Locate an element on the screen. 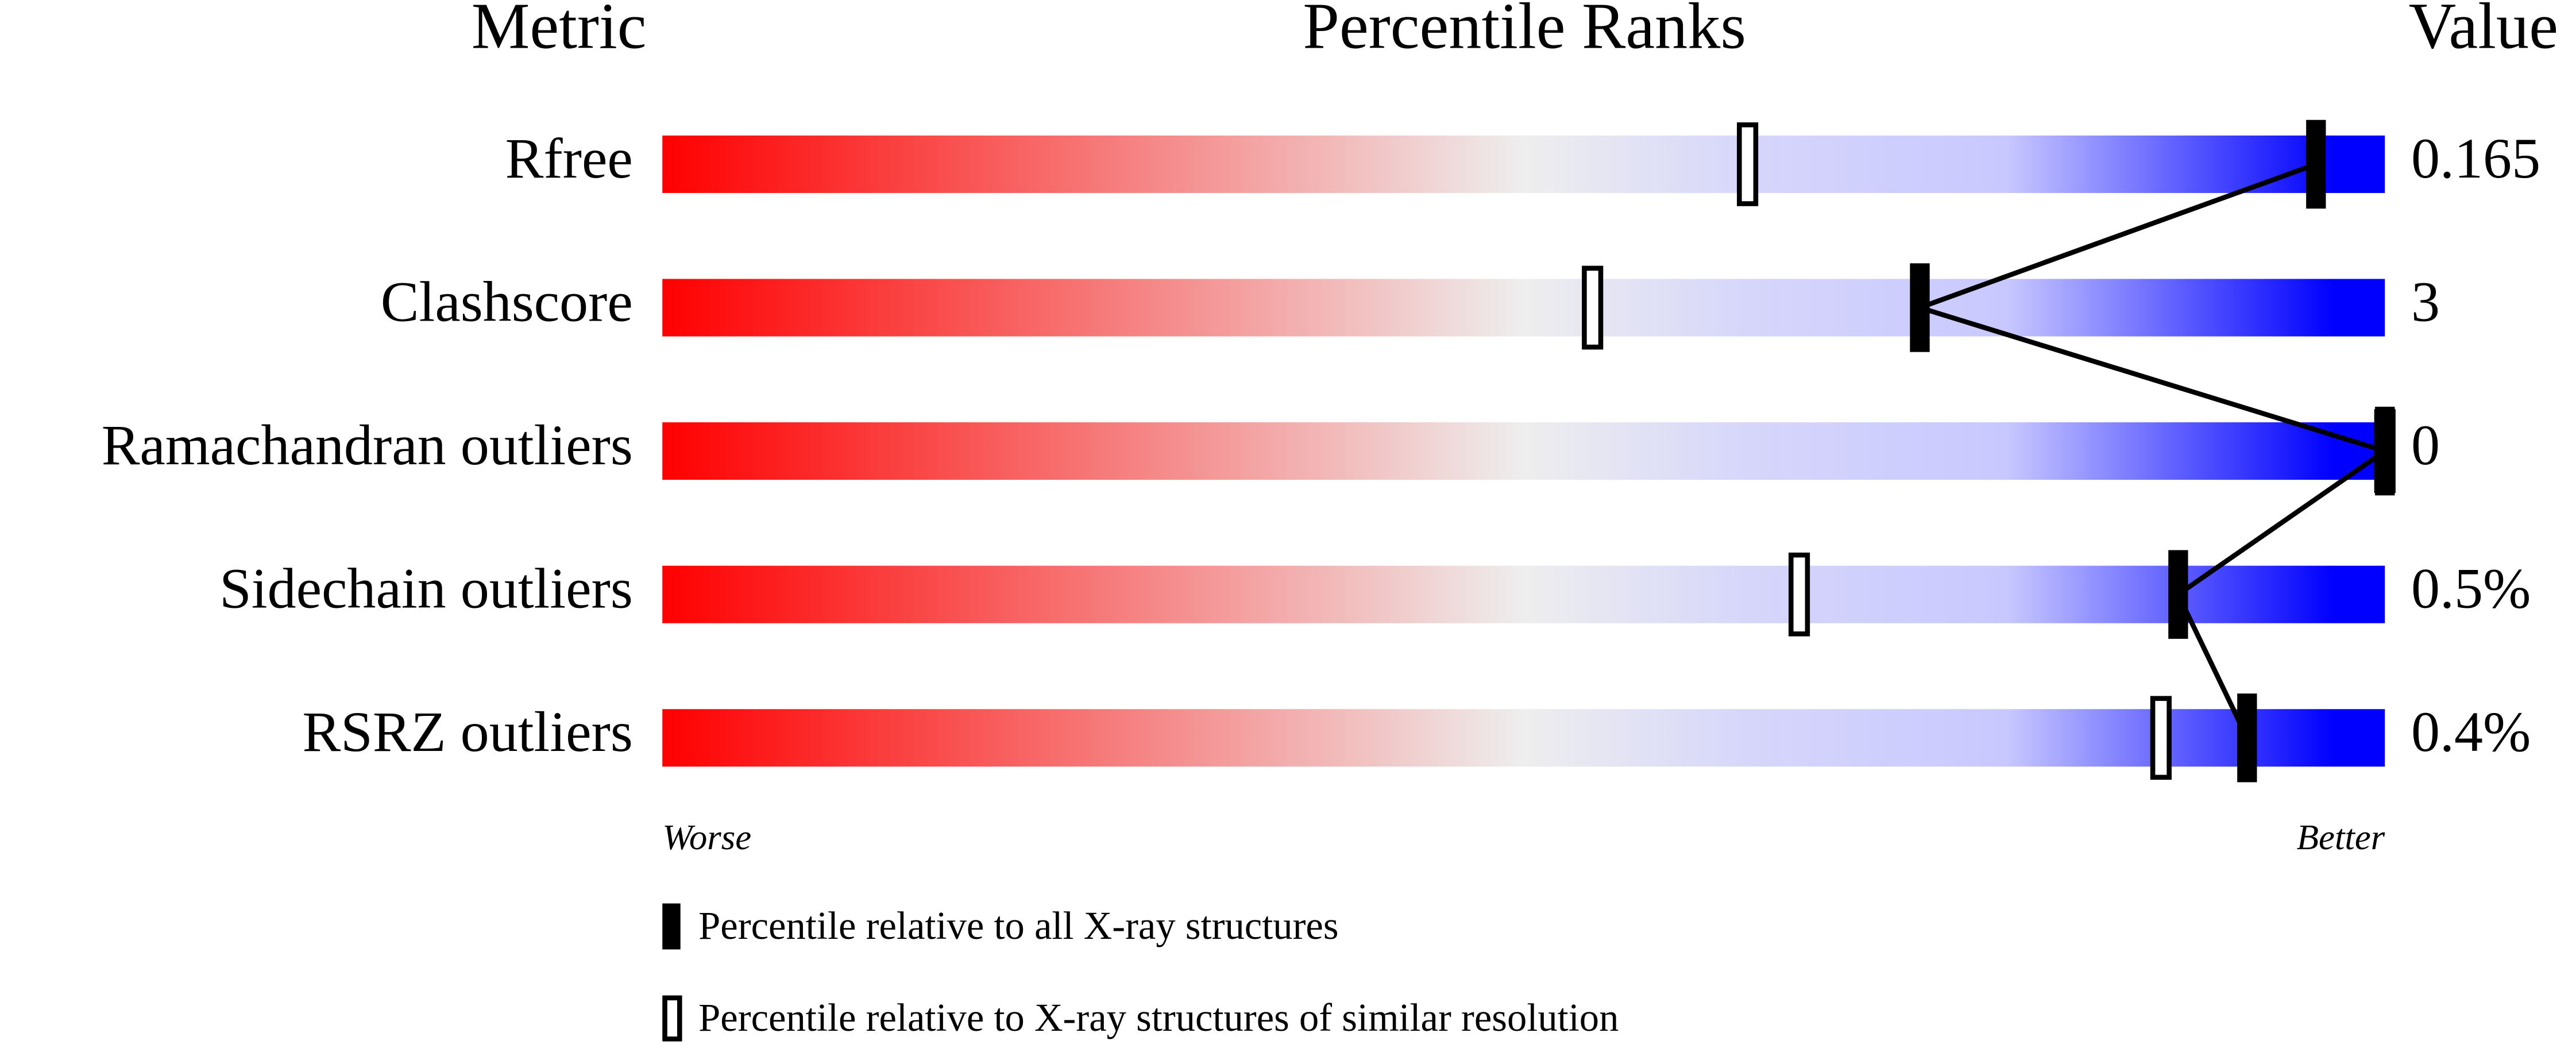  metric-value: 3 is located at coordinates (2425, 301).